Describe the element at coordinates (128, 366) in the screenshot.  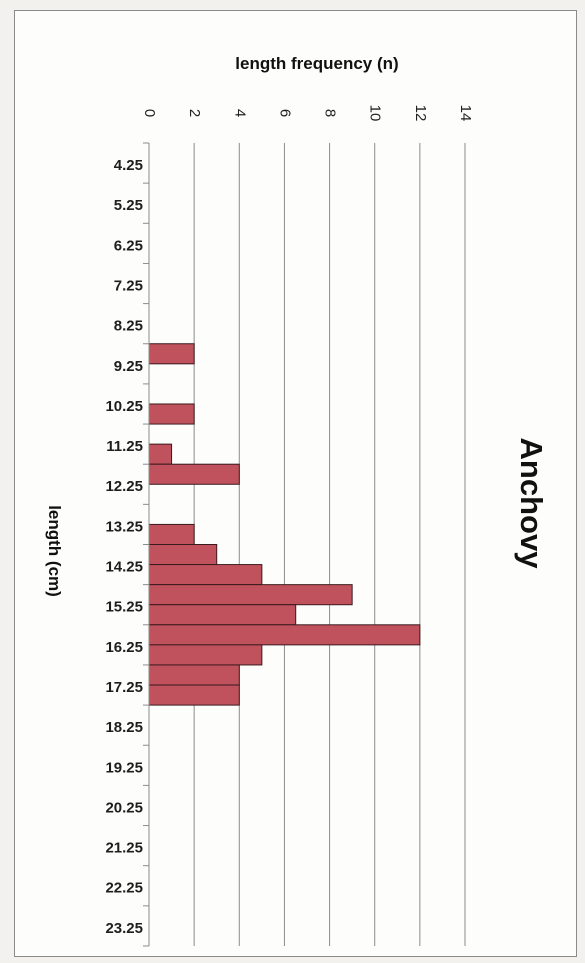
I see `y-tick-label: 9.25` at that location.